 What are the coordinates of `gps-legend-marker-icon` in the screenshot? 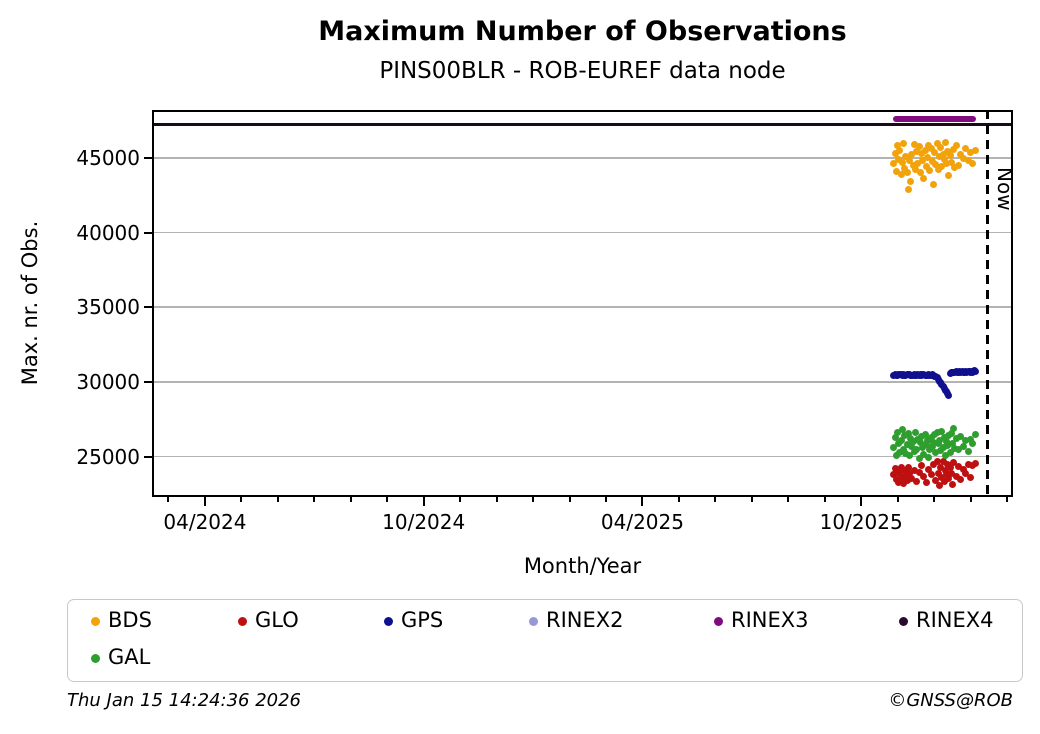 It's located at (388, 621).